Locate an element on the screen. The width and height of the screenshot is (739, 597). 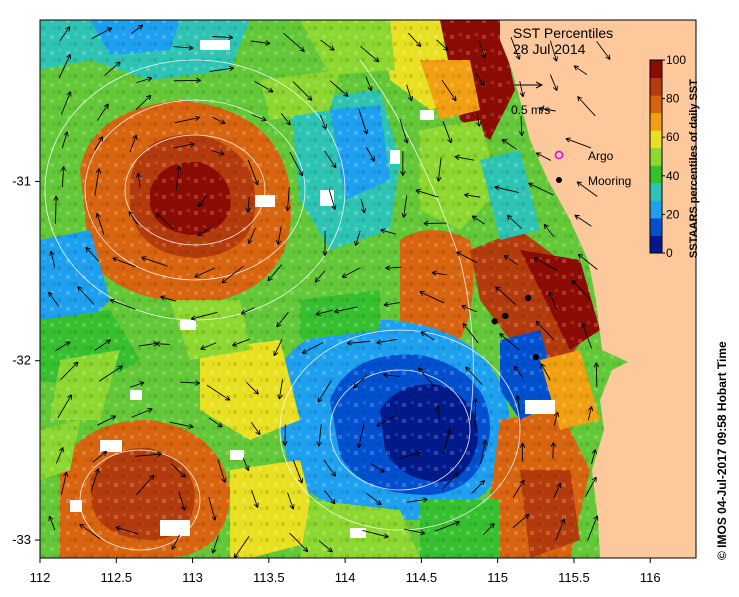
x-tick-label: 112 is located at coordinates (40, 577).